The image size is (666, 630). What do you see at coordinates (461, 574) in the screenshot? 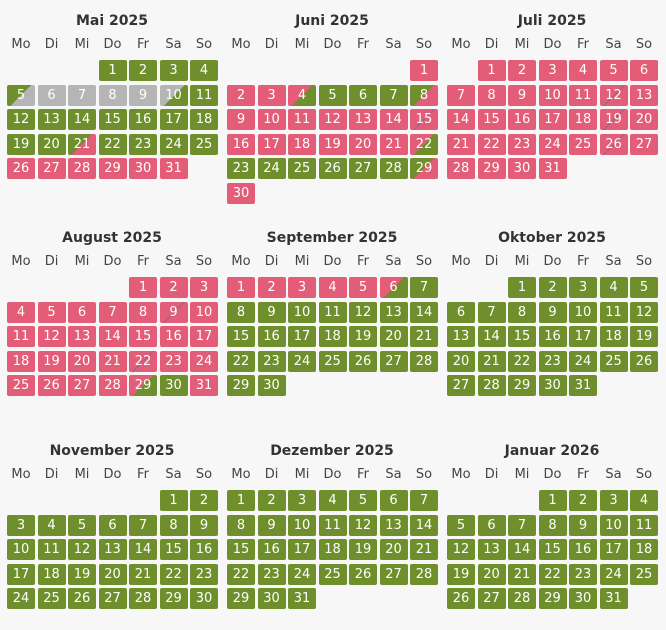
I see `day-cell: 19` at bounding box center [461, 574].